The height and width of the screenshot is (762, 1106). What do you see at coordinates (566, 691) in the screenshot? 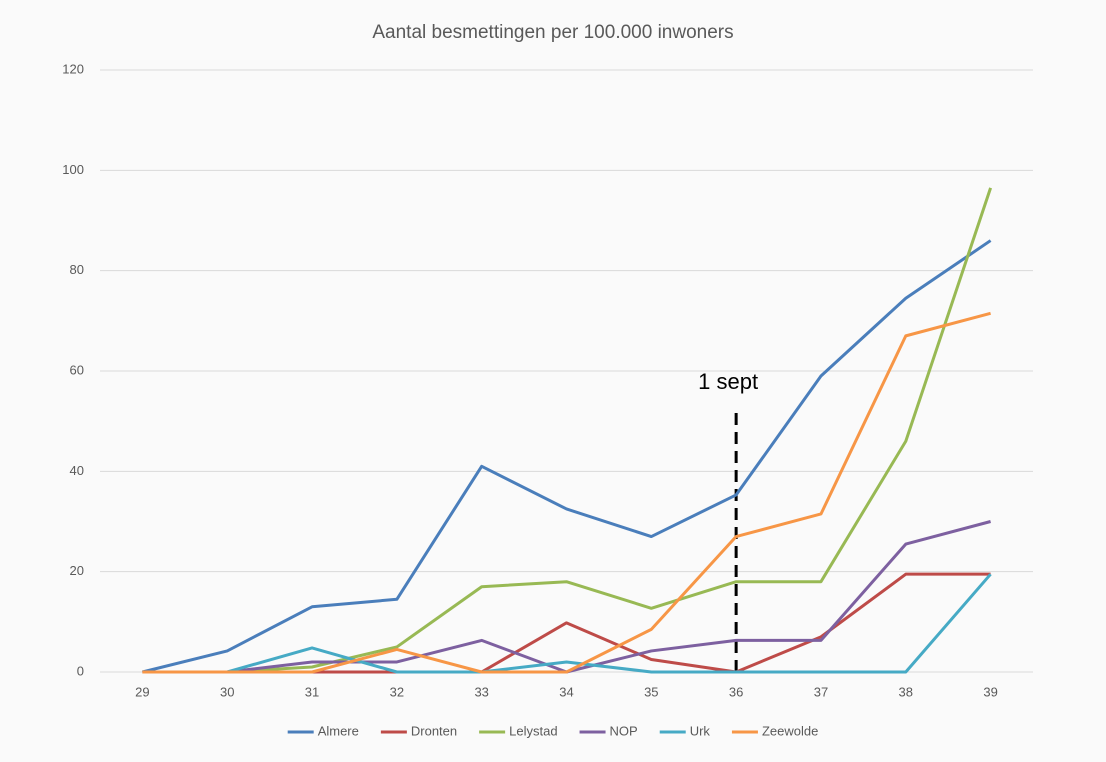
I see `x-tick-label: 34` at bounding box center [566, 691].